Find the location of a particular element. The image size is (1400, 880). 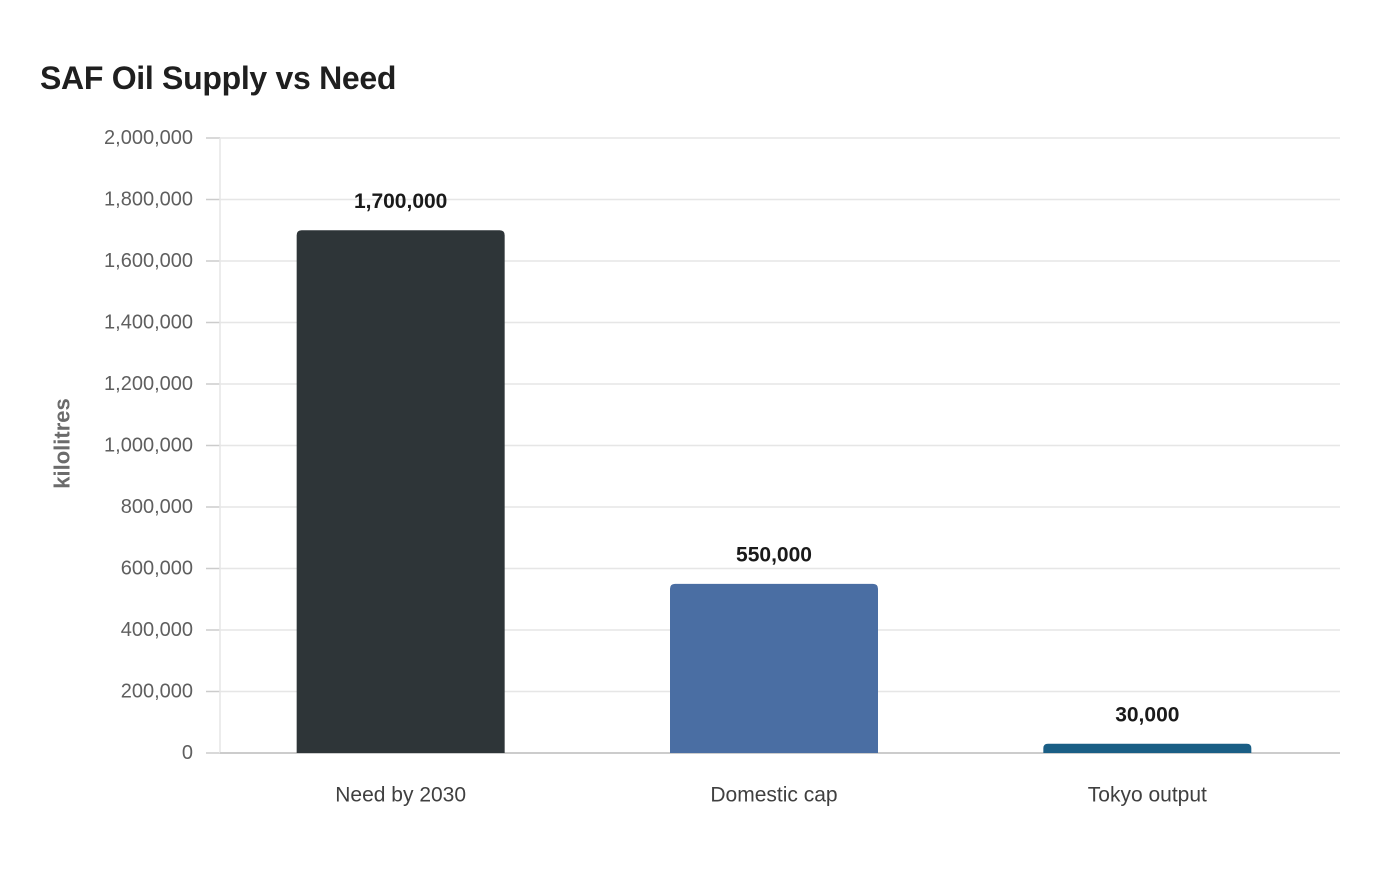

bar-tokyo-output is located at coordinates (1147, 748).